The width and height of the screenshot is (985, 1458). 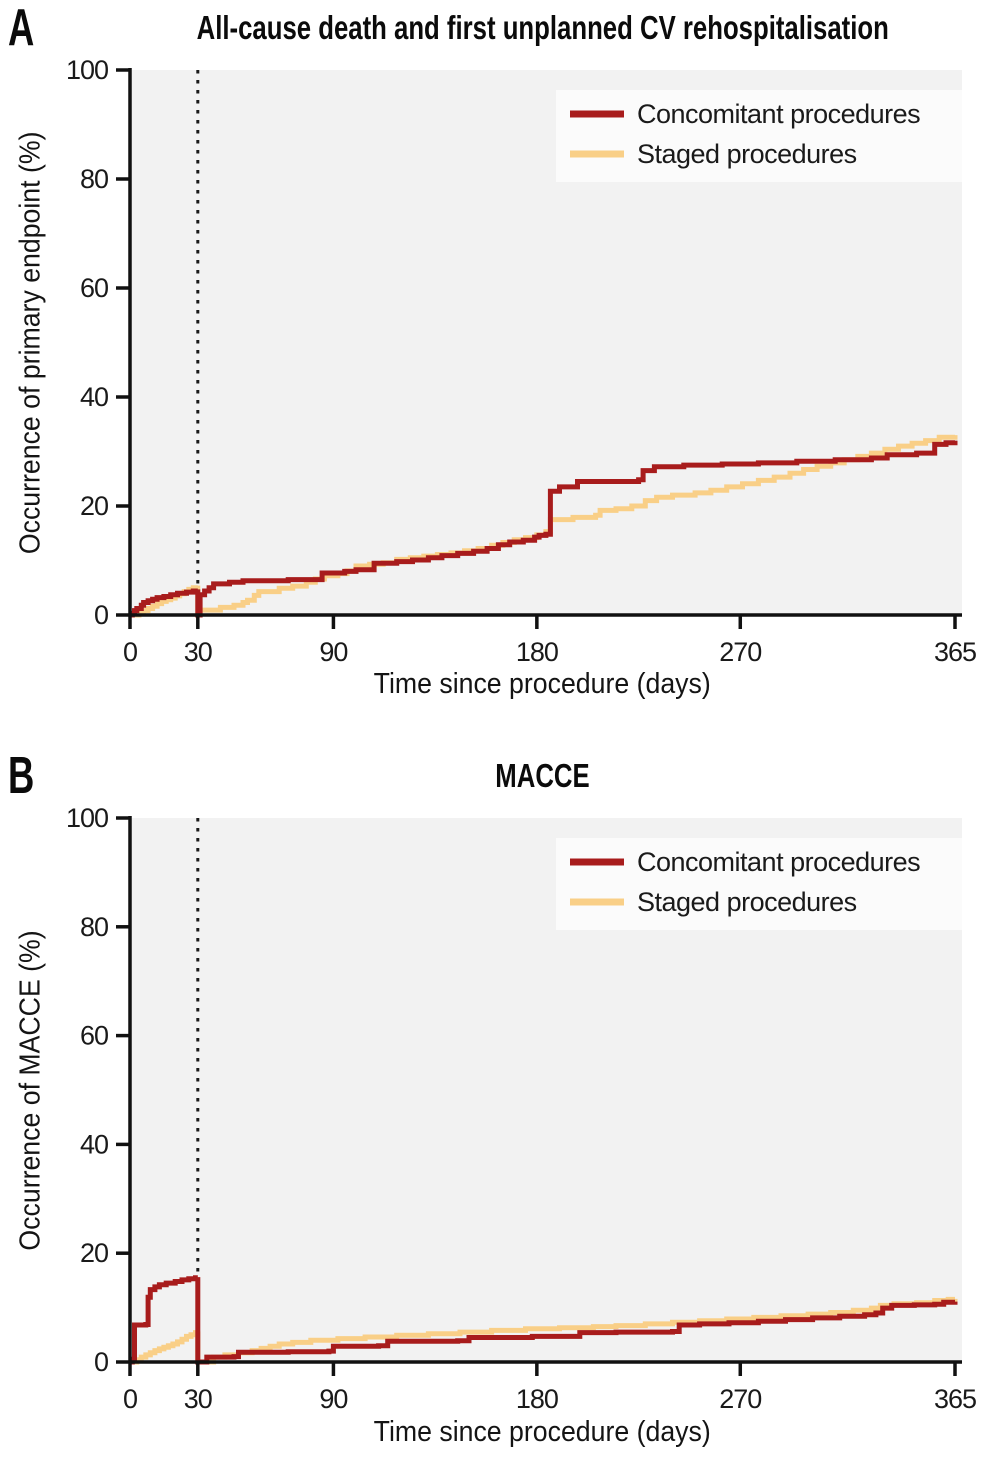 I want to click on panel-b-title: MACCE, so click(x=542, y=775).